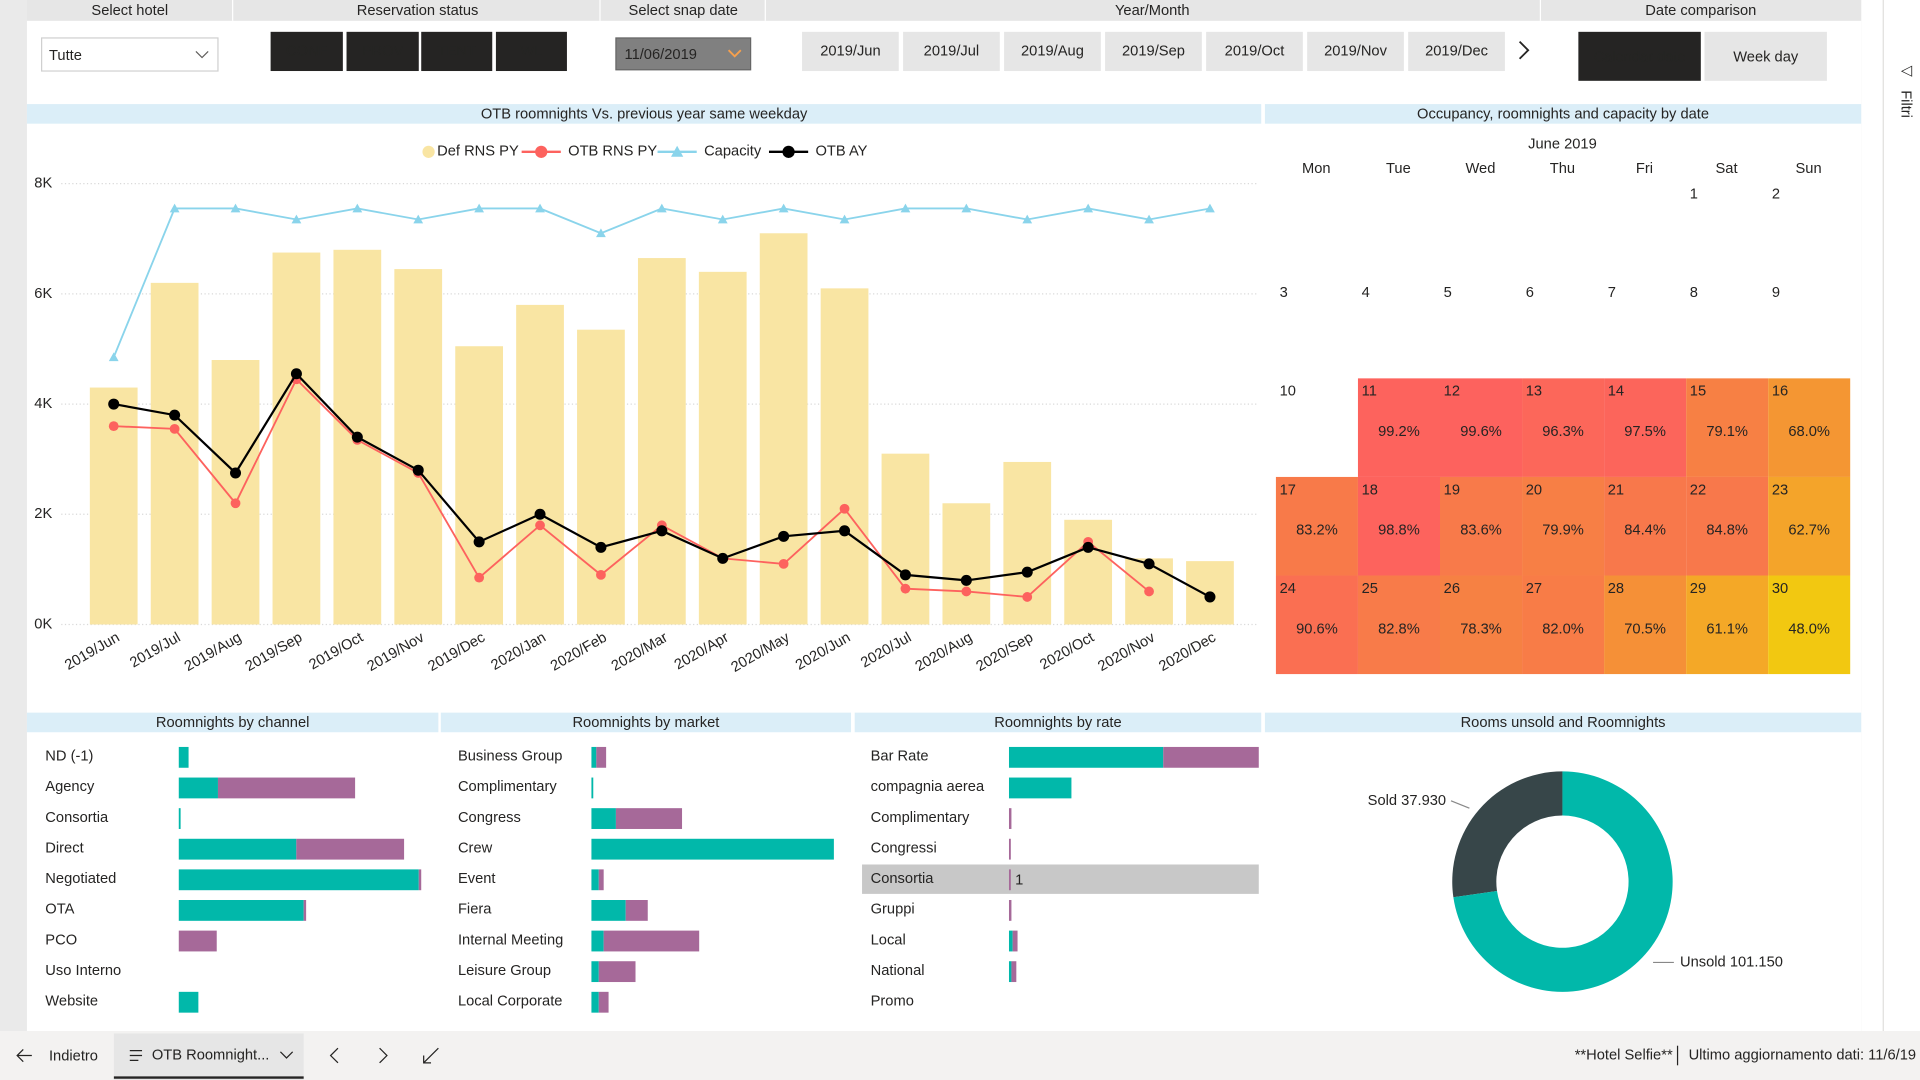 The image size is (1920, 1080). I want to click on donut-slice, so click(1507, 834).